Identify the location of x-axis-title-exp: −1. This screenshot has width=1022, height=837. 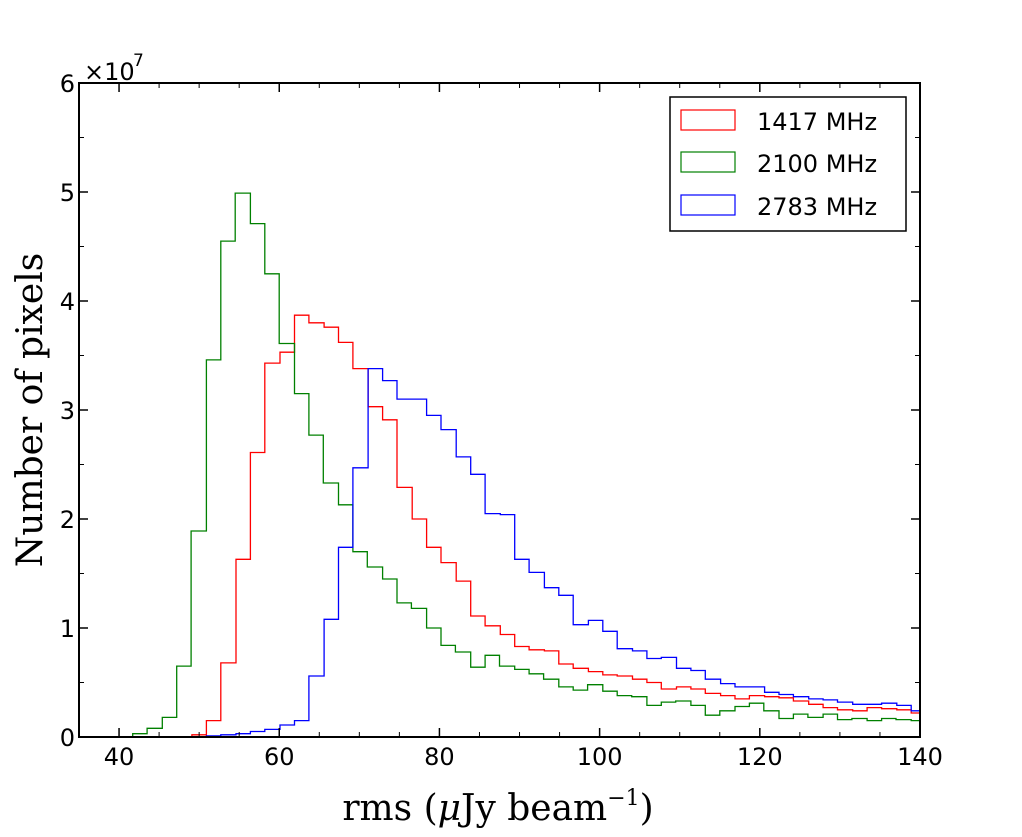
(623, 798).